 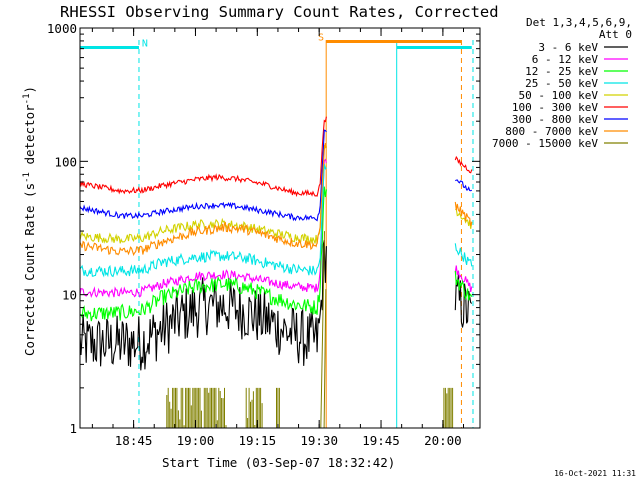 I want to click on series-100-300-kev-line, so click(x=276, y=157).